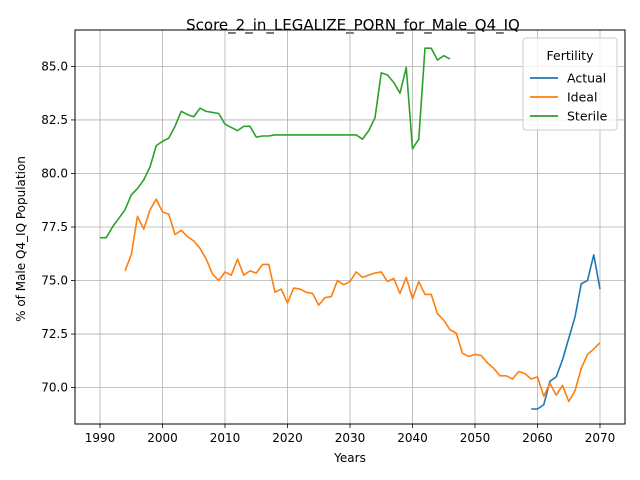 The image size is (640, 480). What do you see at coordinates (600, 438) in the screenshot?
I see `x-tick-label: 2070` at bounding box center [600, 438].